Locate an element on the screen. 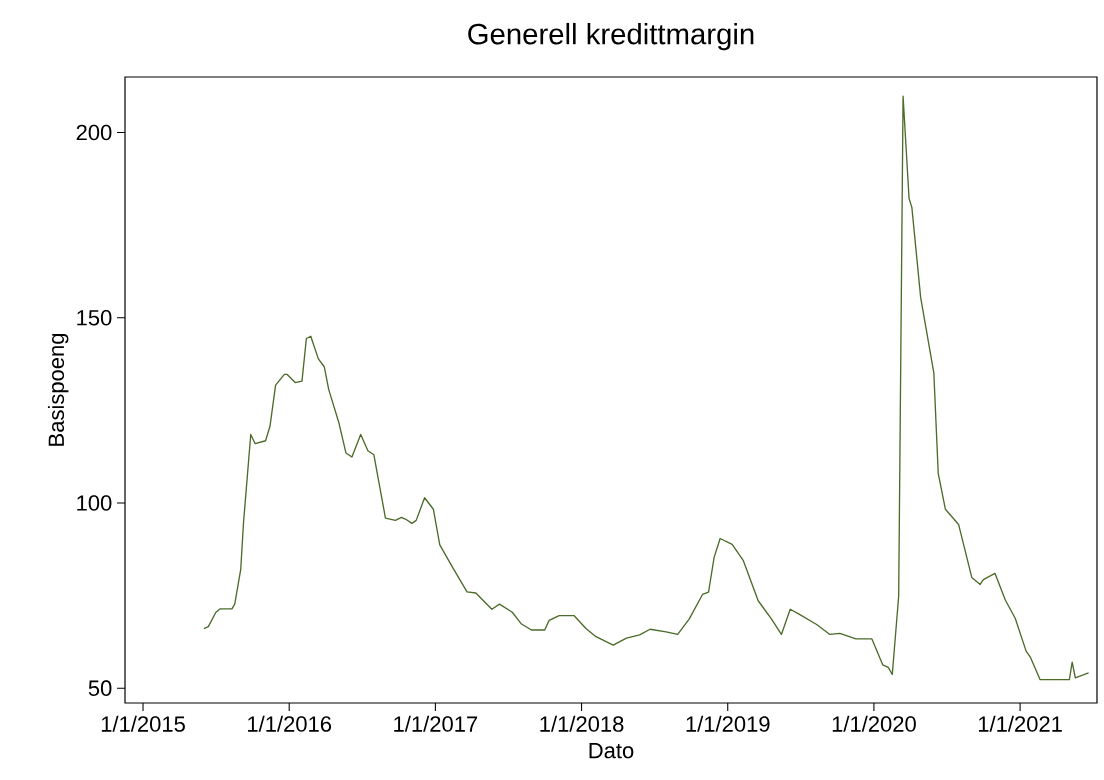 The height and width of the screenshot is (780, 1104). chart-title: Generell kredittmargin is located at coordinates (611, 36).